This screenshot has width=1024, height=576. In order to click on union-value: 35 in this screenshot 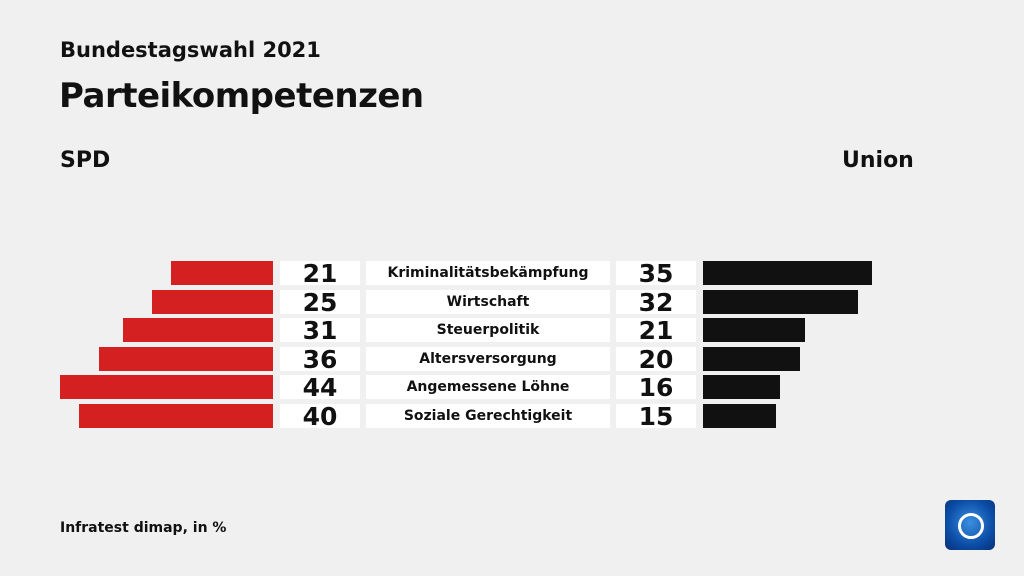, I will do `click(656, 274)`.